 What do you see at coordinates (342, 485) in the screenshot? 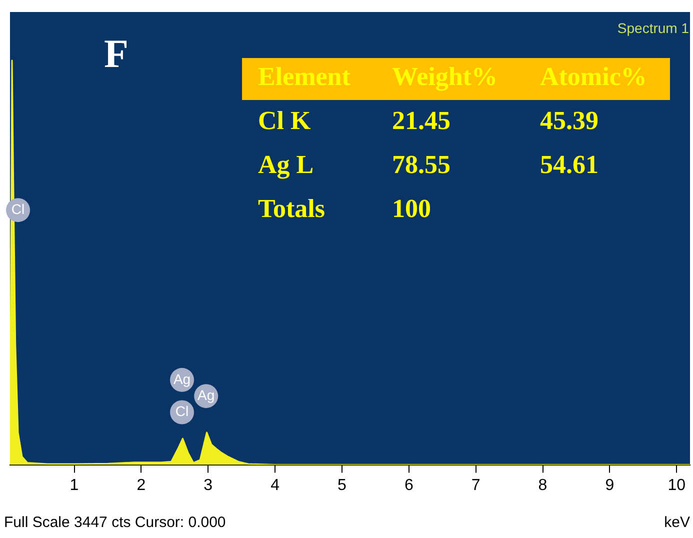
I see `x-tick-label: 5` at bounding box center [342, 485].